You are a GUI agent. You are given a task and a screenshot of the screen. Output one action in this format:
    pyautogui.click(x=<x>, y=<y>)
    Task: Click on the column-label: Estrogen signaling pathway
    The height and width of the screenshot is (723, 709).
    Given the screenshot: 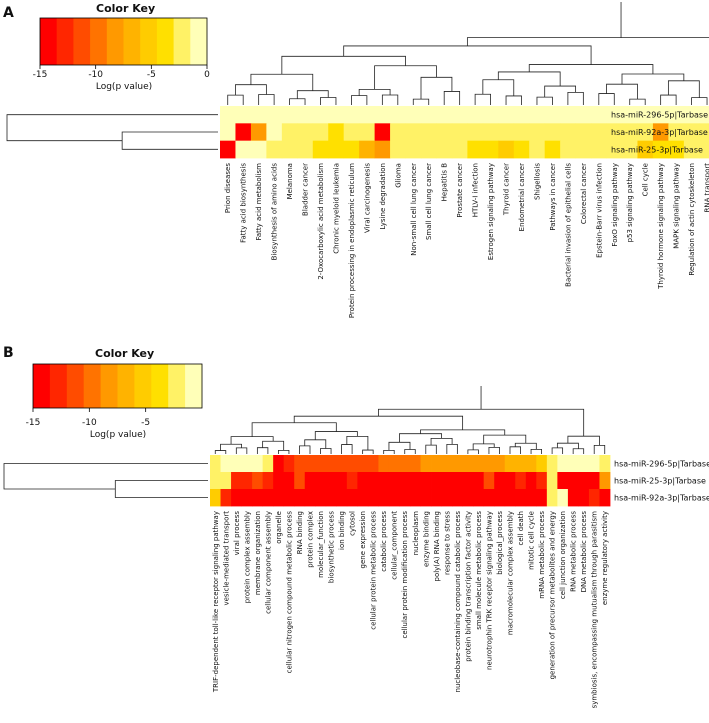 What is the action you would take?
    pyautogui.click(x=491, y=211)
    